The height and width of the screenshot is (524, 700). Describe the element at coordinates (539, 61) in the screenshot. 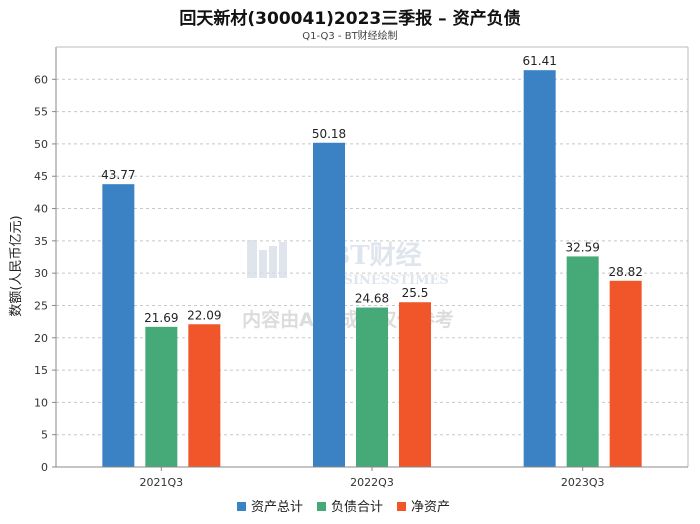

I see `bar-value-label: 61.41` at that location.